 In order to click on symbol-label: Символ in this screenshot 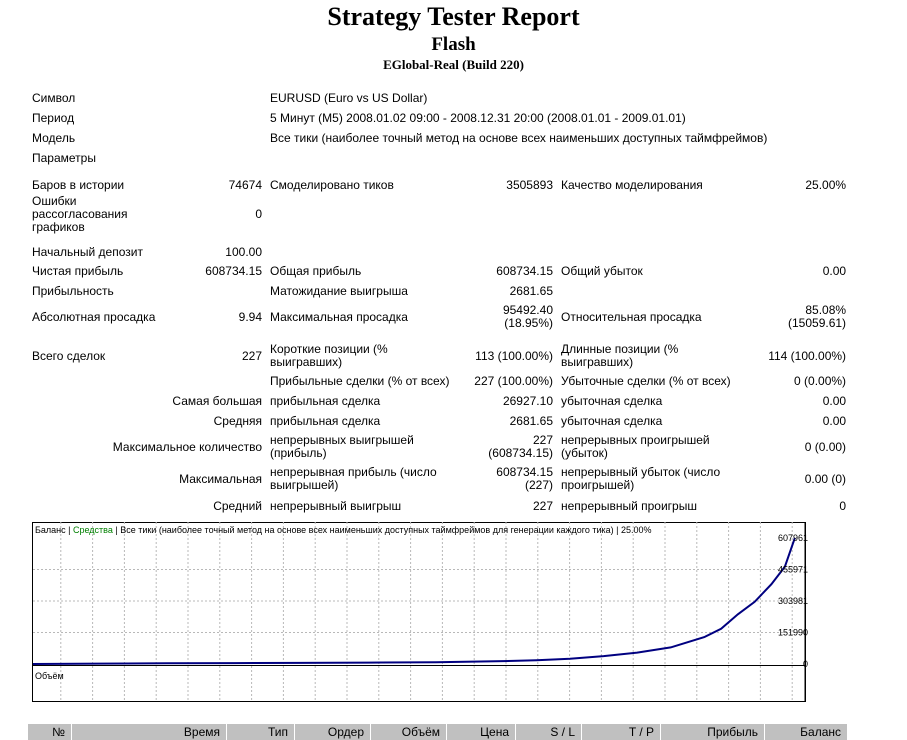, I will do `click(54, 97)`.